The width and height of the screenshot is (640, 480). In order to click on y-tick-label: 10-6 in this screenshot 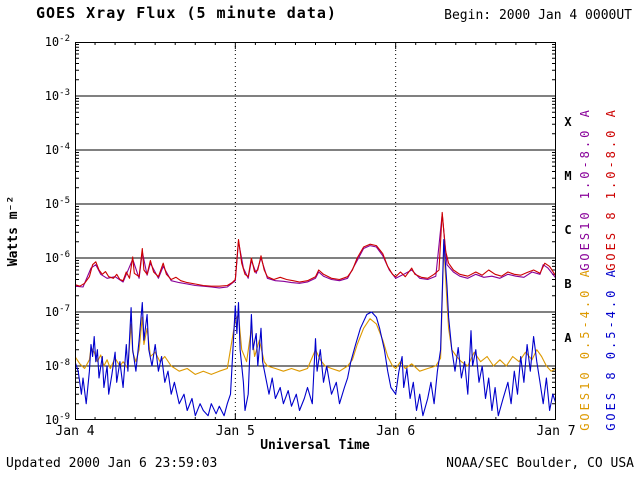, I will do `click(57, 257)`.